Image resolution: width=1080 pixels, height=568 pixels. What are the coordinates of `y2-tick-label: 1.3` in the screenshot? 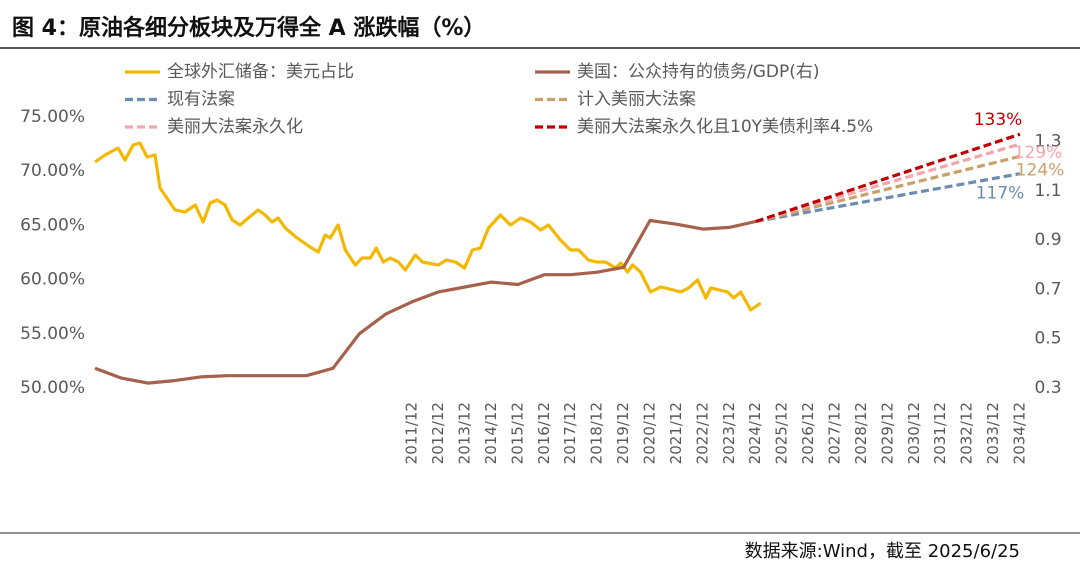 It's located at (1047, 142).